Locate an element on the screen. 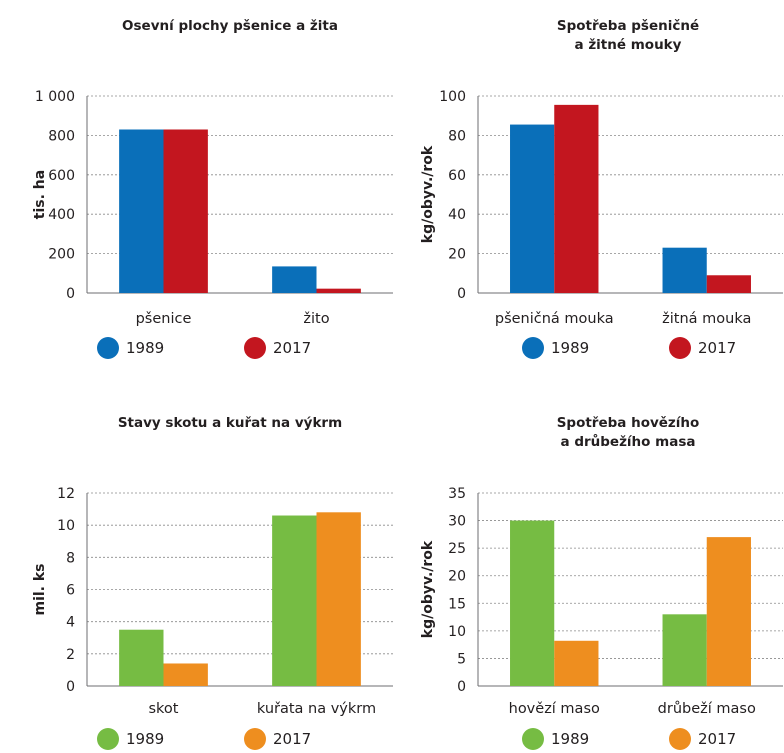 The height and width of the screenshot is (753, 784). y-tick-label: 40 is located at coordinates (457, 215).